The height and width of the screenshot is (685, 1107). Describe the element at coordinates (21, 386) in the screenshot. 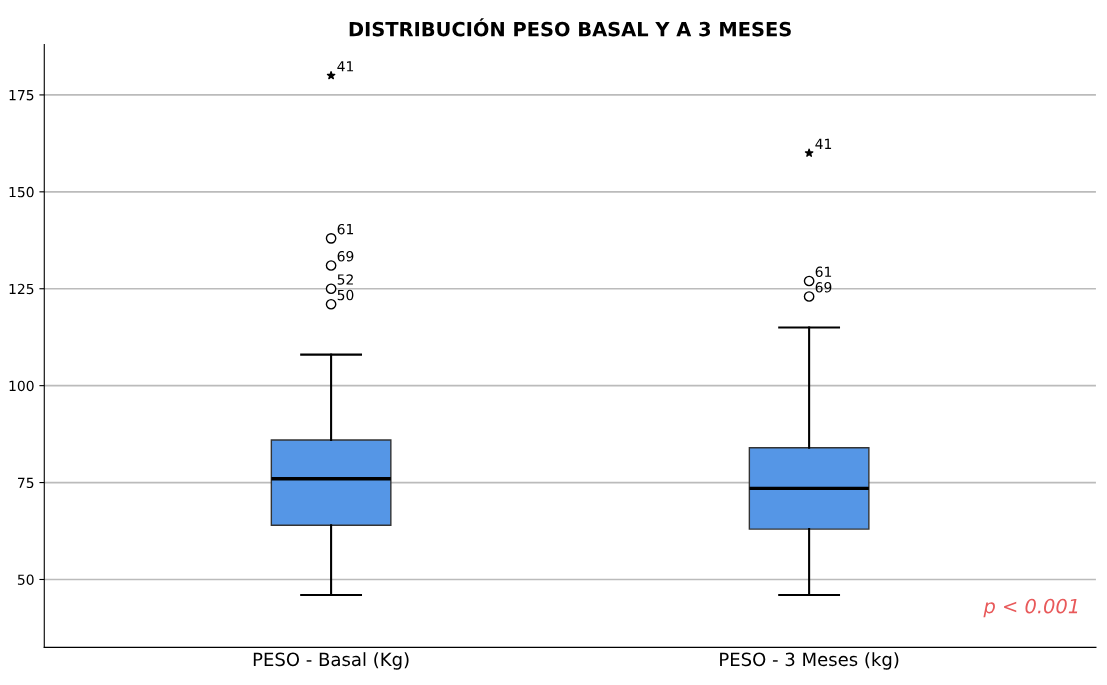

I see `y-tick-label: 100` at that location.